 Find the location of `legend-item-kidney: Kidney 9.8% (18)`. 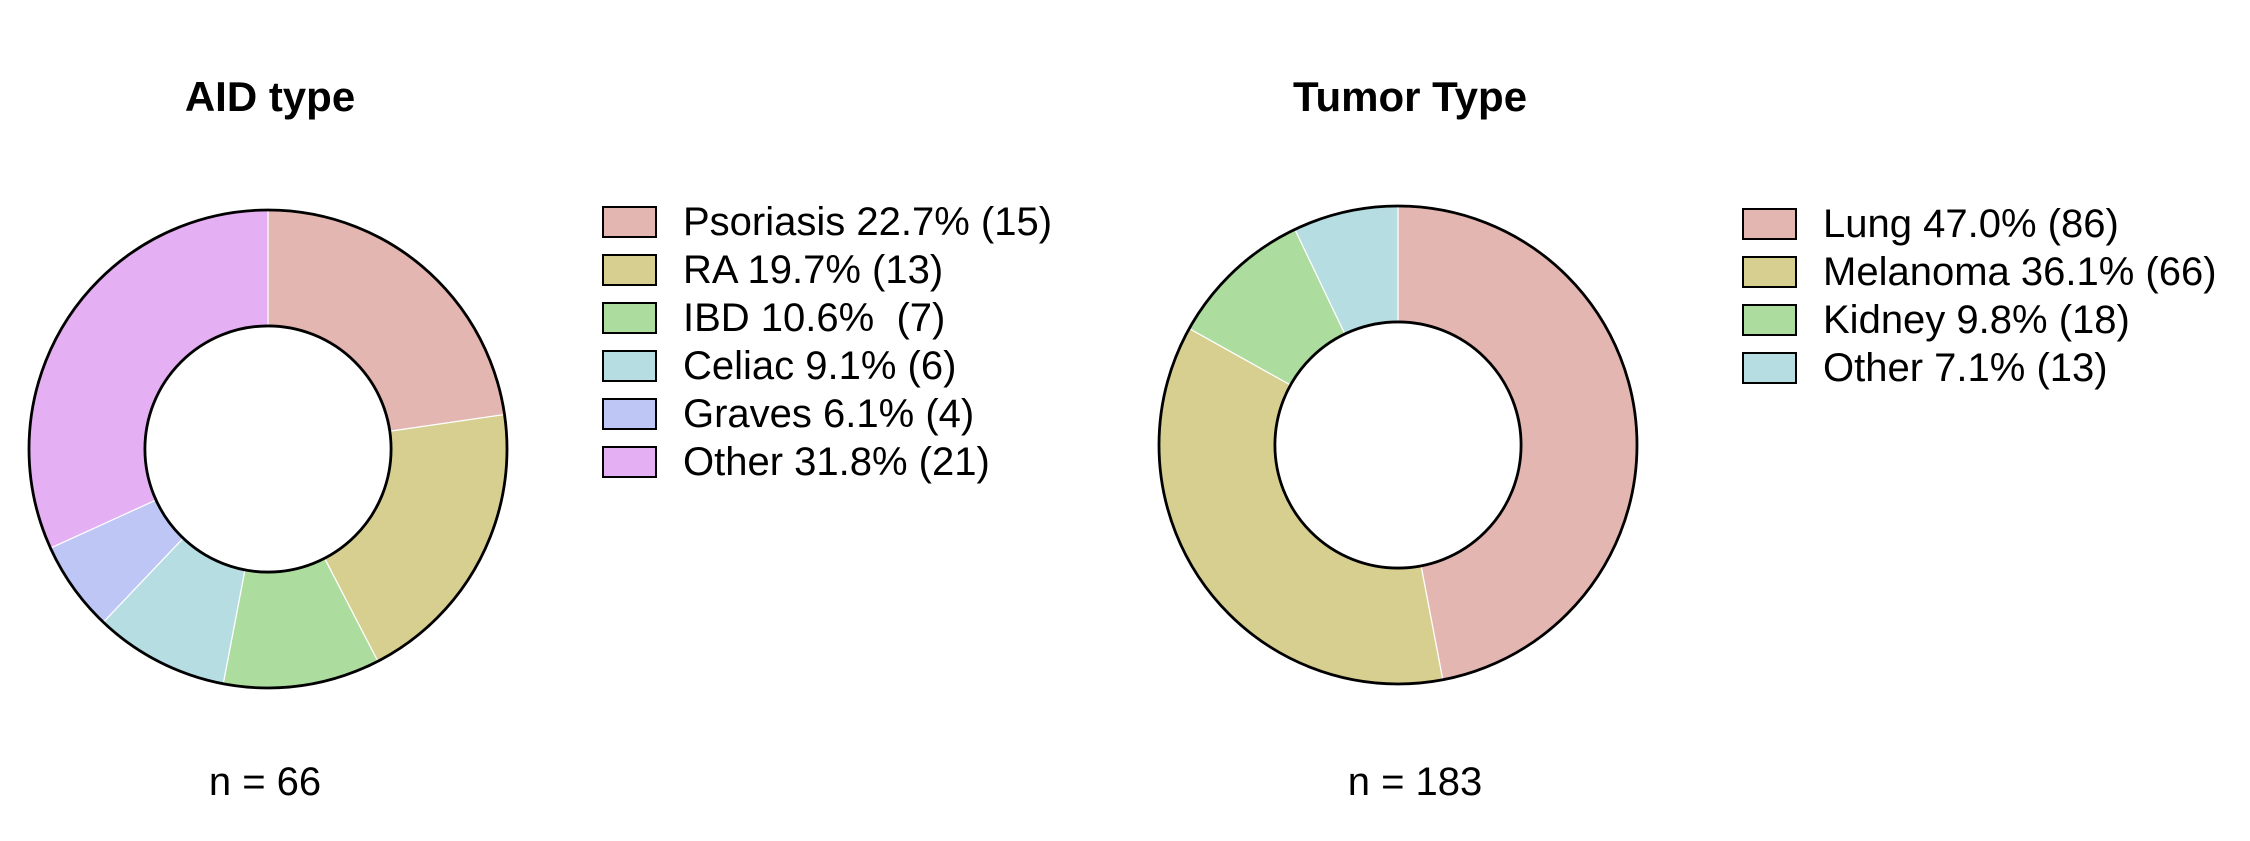

legend-item-kidney: Kidney 9.8% (18) is located at coordinates (1979, 320).